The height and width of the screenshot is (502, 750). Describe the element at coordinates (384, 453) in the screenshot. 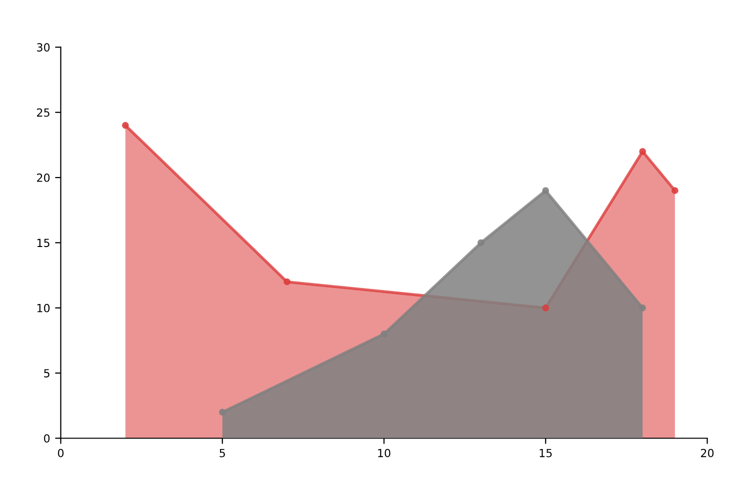

I see `x-tick-label: 10` at that location.